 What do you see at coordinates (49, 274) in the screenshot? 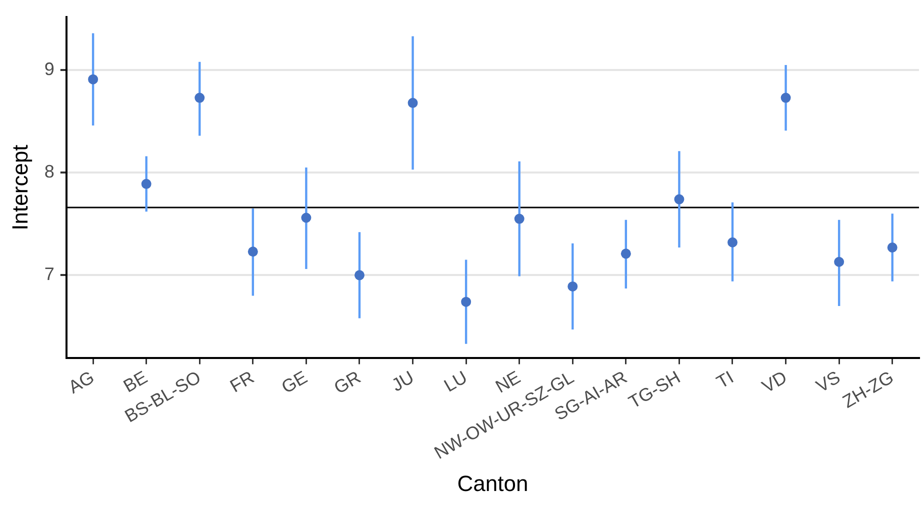
I see `y-tick-label: 7` at bounding box center [49, 274].